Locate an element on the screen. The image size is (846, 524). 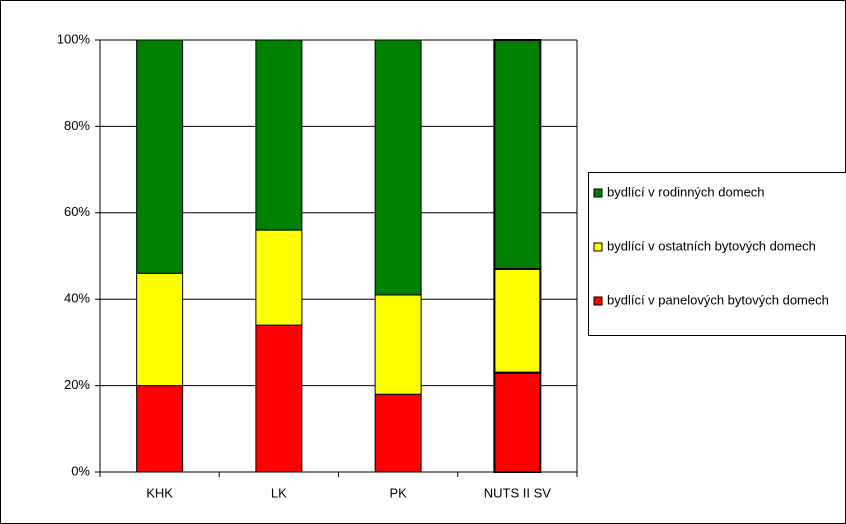
x-tick-label: NUTS II SV is located at coordinates (518, 492).